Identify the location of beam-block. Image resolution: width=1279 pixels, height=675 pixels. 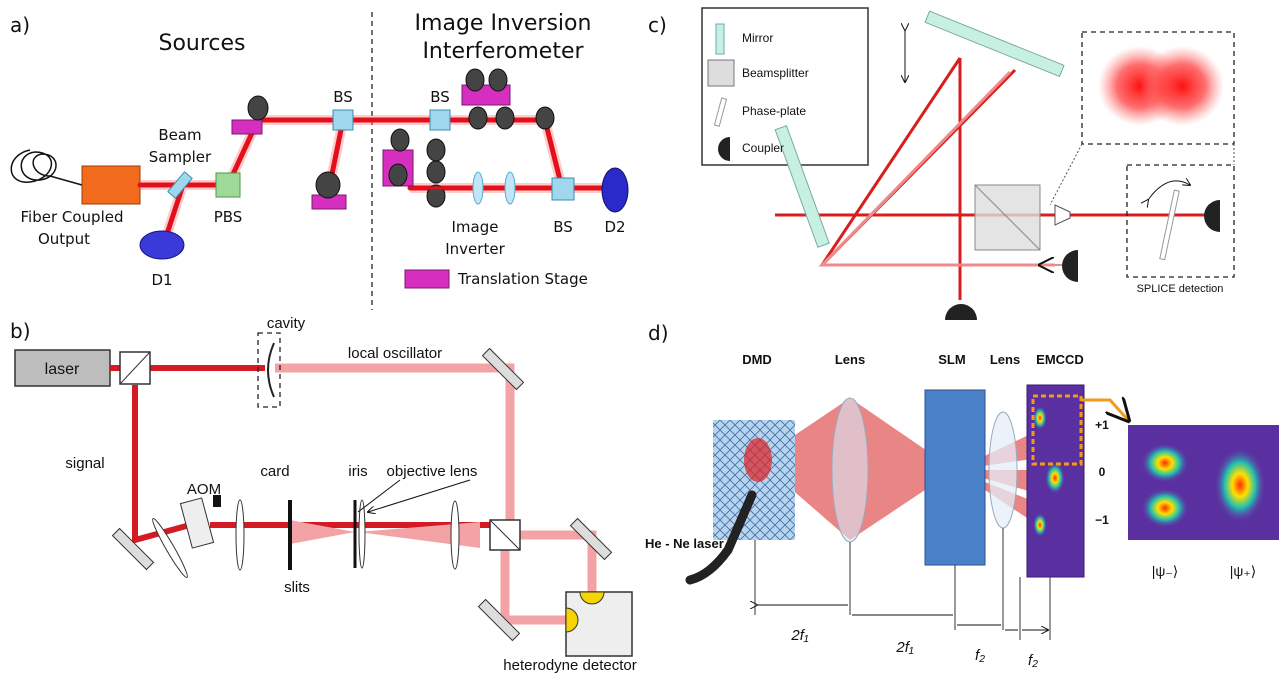
(217, 501).